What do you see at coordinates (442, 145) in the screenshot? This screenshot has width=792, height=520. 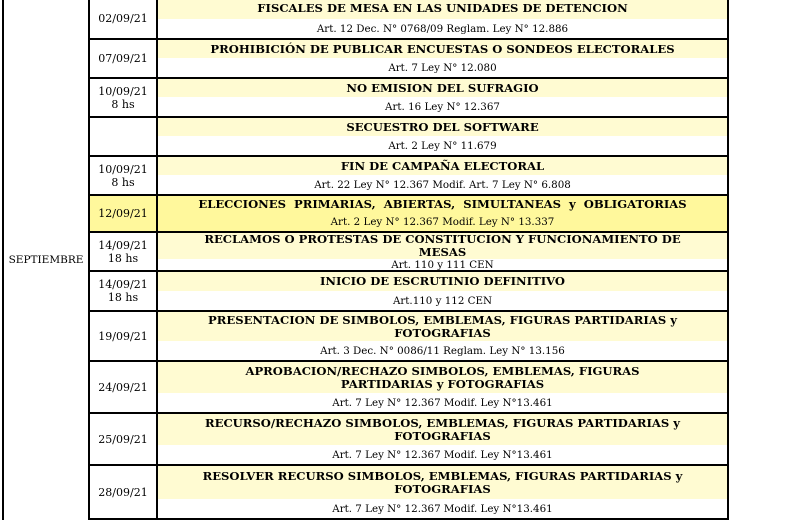 I see `legal-reference: Art. 2 Ley N° 11.679` at bounding box center [442, 145].